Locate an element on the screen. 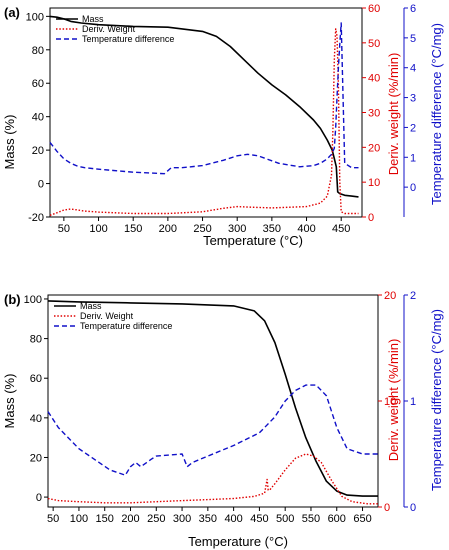  panel-a-left-tick-label: 20 is located at coordinates (38, 151).